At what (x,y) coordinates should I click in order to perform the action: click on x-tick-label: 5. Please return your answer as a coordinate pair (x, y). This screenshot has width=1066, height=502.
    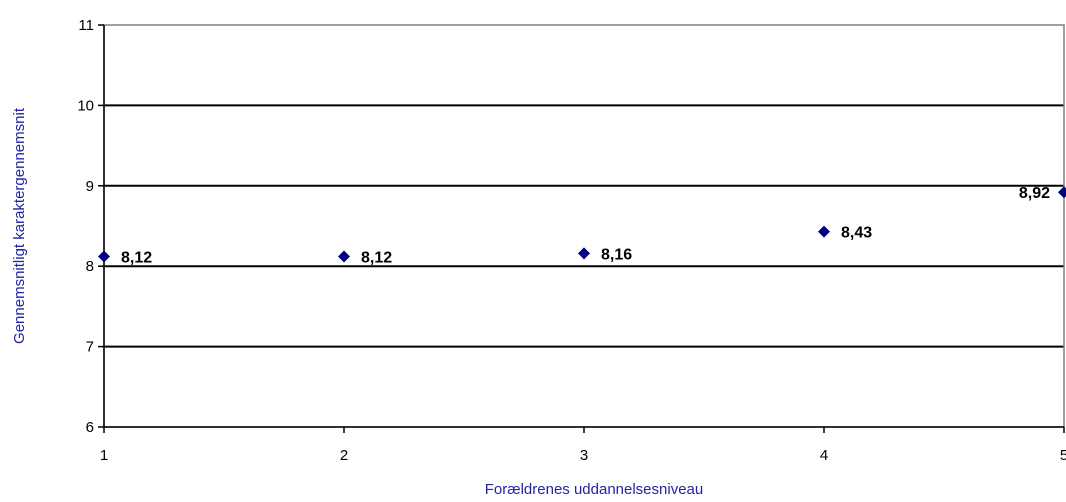
    Looking at the image, I should click on (1063, 455).